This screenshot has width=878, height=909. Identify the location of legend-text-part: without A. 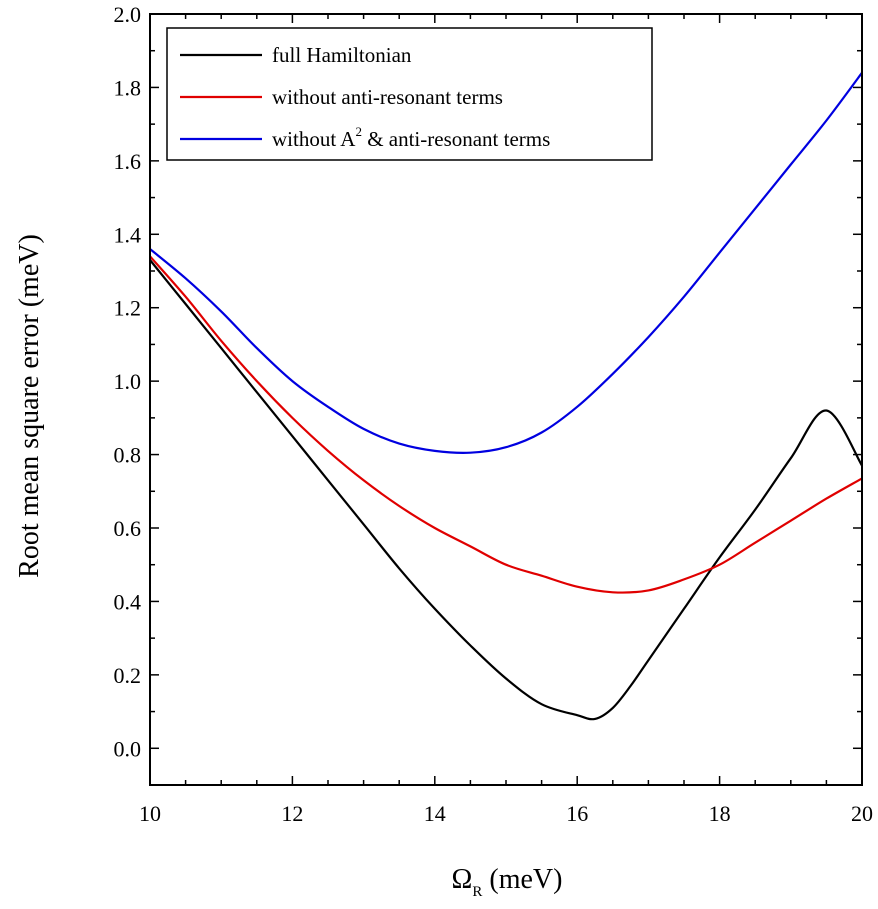
(314, 139).